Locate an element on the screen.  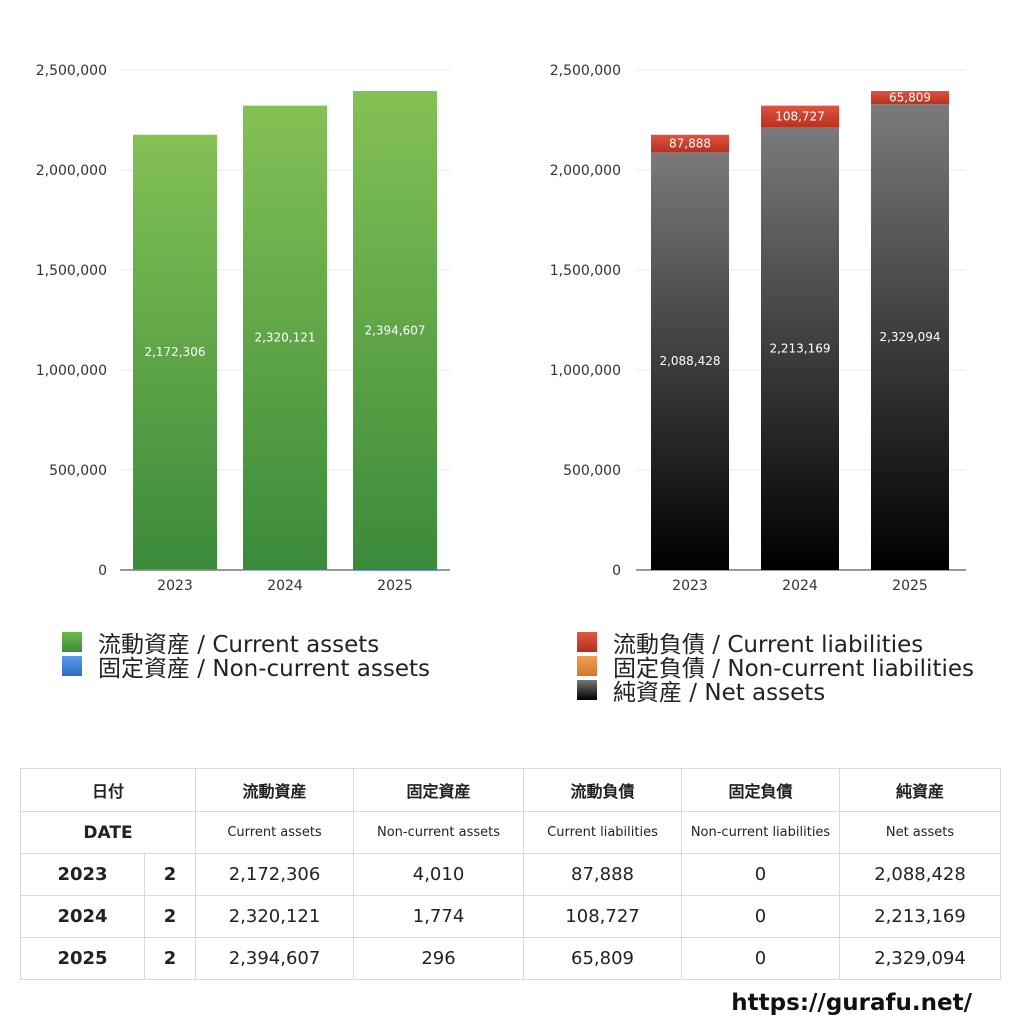
legend-swatch-non-current-liabilities is located at coordinates (587, 666).